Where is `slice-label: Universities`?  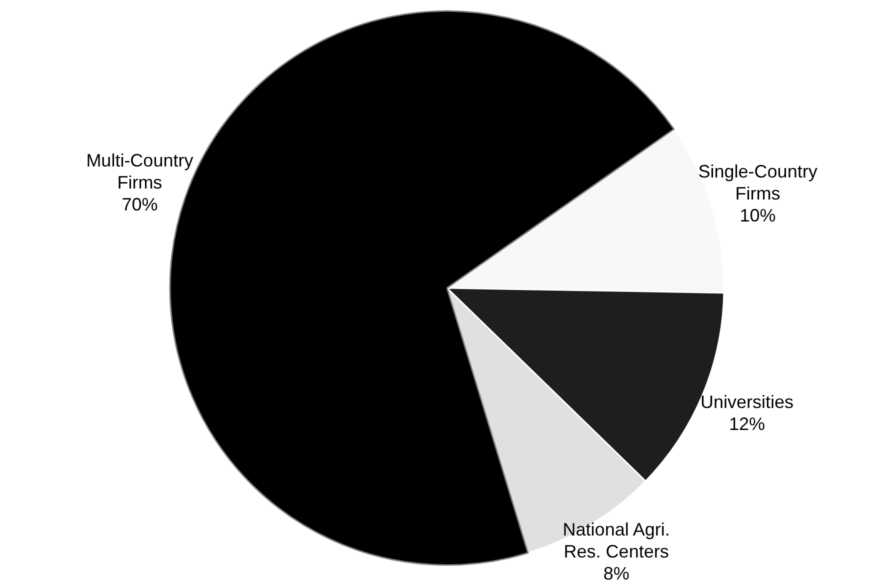
slice-label: Universities is located at coordinates (747, 402).